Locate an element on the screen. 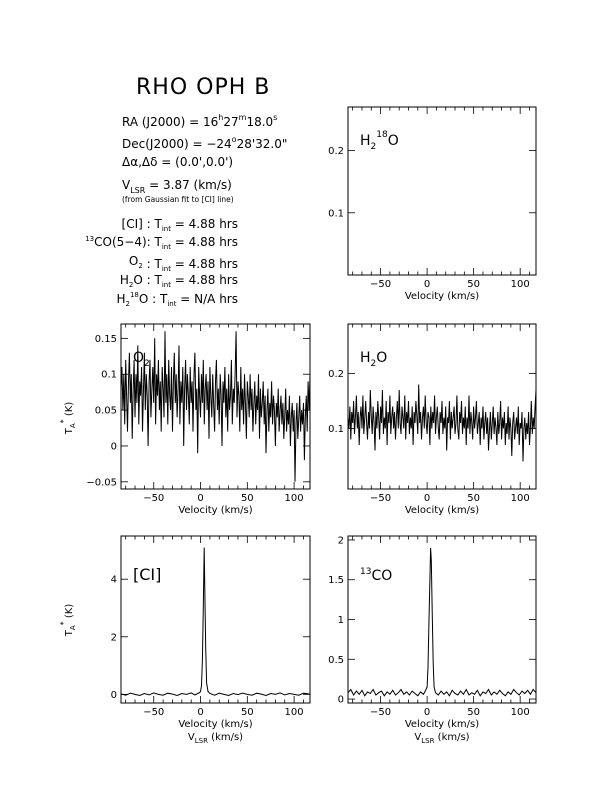 Image resolution: width=612 pixels, height=792 pixels. y-tick-label: 0.05 is located at coordinates (106, 411).